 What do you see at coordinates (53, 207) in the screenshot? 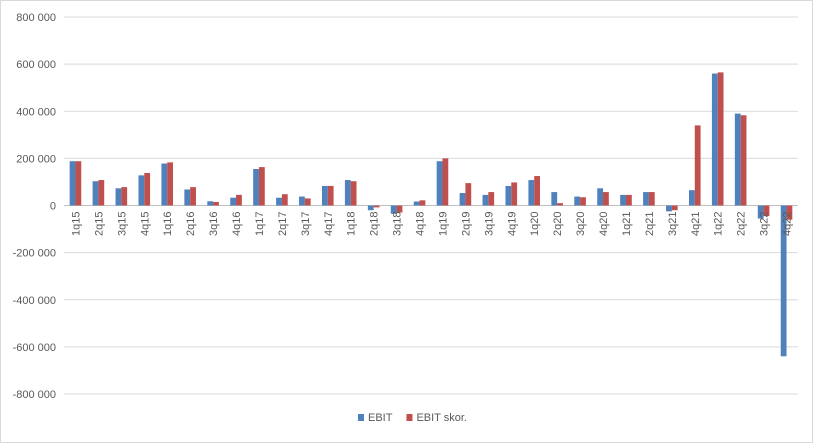
I see `y-tick-label: 0` at bounding box center [53, 207].